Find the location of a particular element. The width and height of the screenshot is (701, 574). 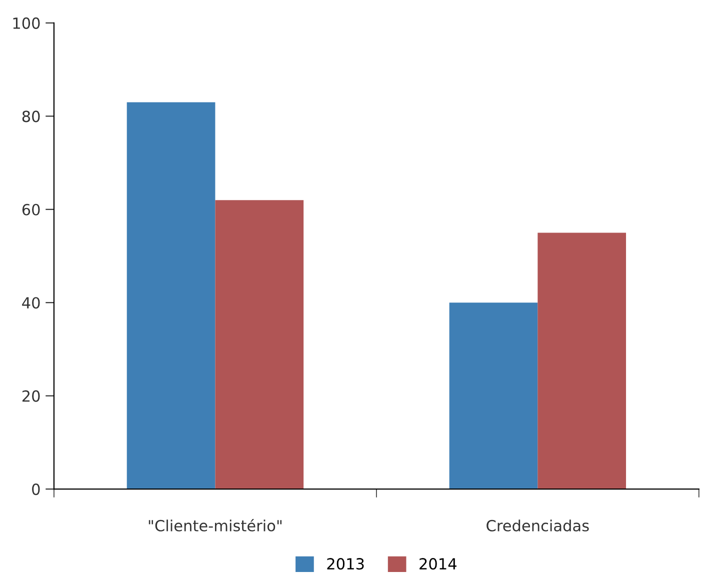

x-tick-label: Credenciadas is located at coordinates (537, 526).